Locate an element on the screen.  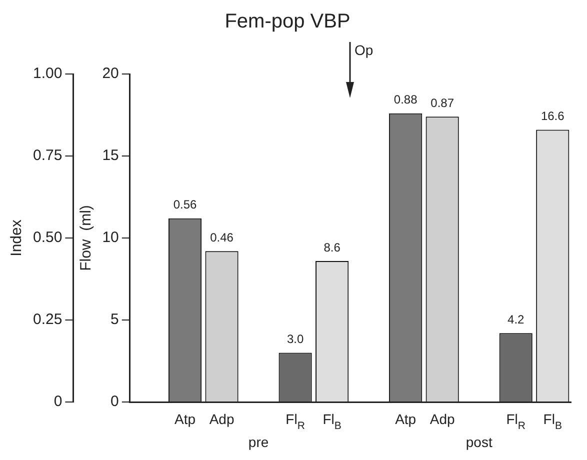
data-label: 8.6 is located at coordinates (332, 247).